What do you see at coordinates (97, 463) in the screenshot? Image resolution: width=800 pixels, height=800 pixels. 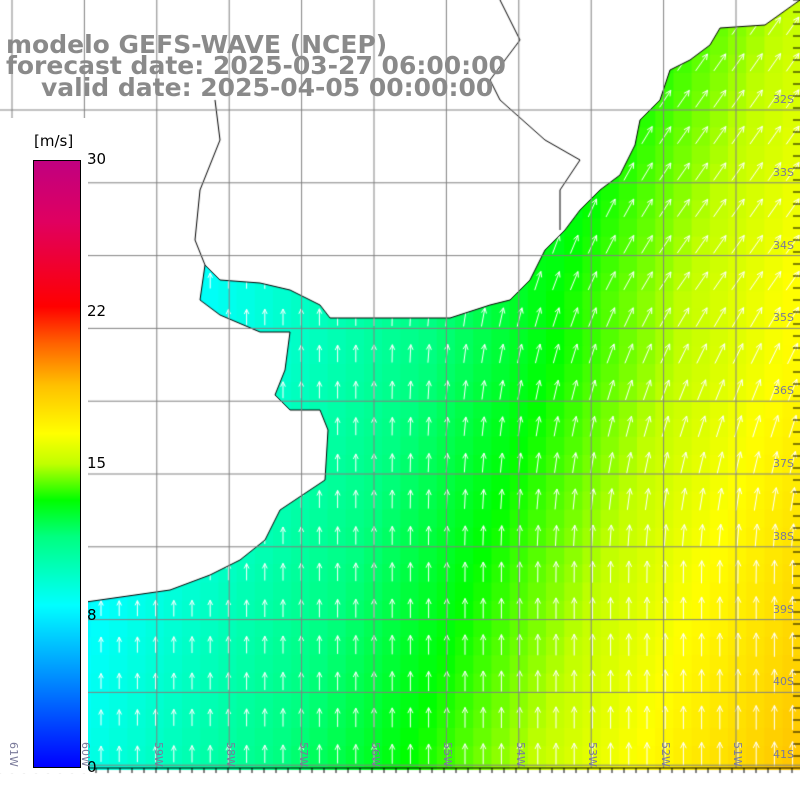 I see `colorbar-tick-15: 15` at bounding box center [97, 463].